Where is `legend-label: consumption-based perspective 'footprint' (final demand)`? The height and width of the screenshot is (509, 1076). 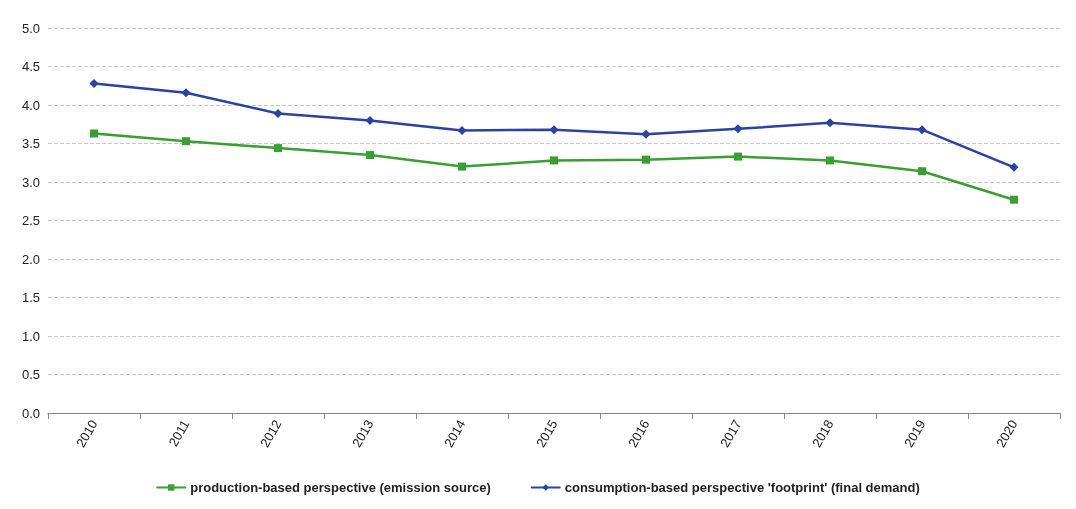 legend-label: consumption-based perspective 'footprint' (final demand) is located at coordinates (742, 487).